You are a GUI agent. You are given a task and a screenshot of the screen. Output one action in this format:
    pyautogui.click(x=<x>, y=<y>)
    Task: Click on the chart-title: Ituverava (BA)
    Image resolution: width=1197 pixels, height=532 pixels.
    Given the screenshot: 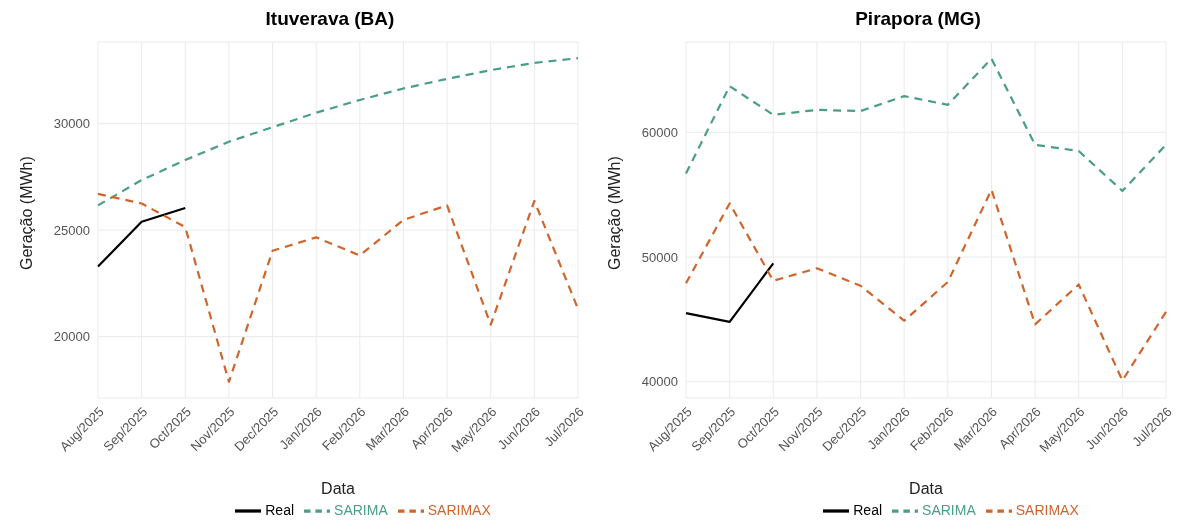 What is the action you would take?
    pyautogui.click(x=330, y=19)
    